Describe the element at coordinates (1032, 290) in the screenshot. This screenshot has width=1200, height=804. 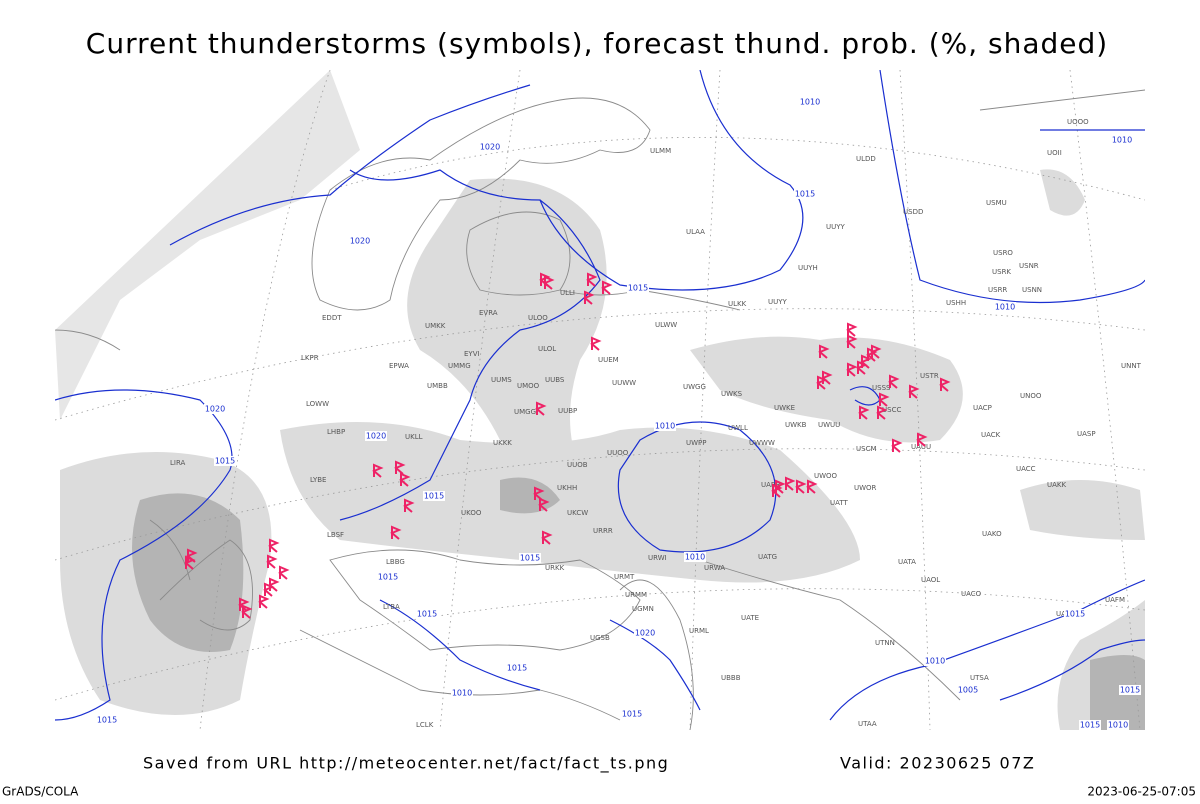
I see `station-label: USNN` at that location.